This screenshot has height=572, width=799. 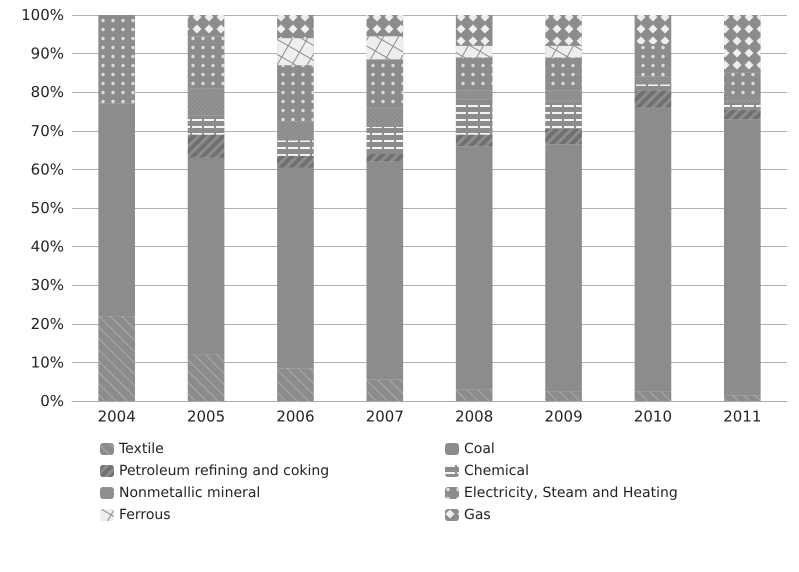 I want to click on legend-label: Coal, so click(x=479, y=449).